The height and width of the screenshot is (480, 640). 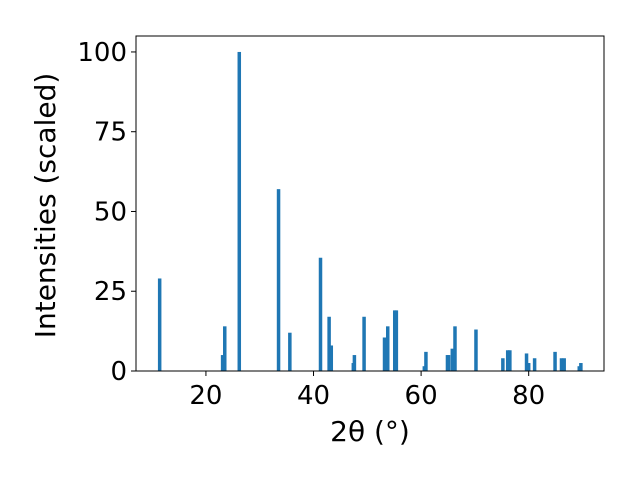 I want to click on x-tick-label: 60, so click(x=421, y=396).